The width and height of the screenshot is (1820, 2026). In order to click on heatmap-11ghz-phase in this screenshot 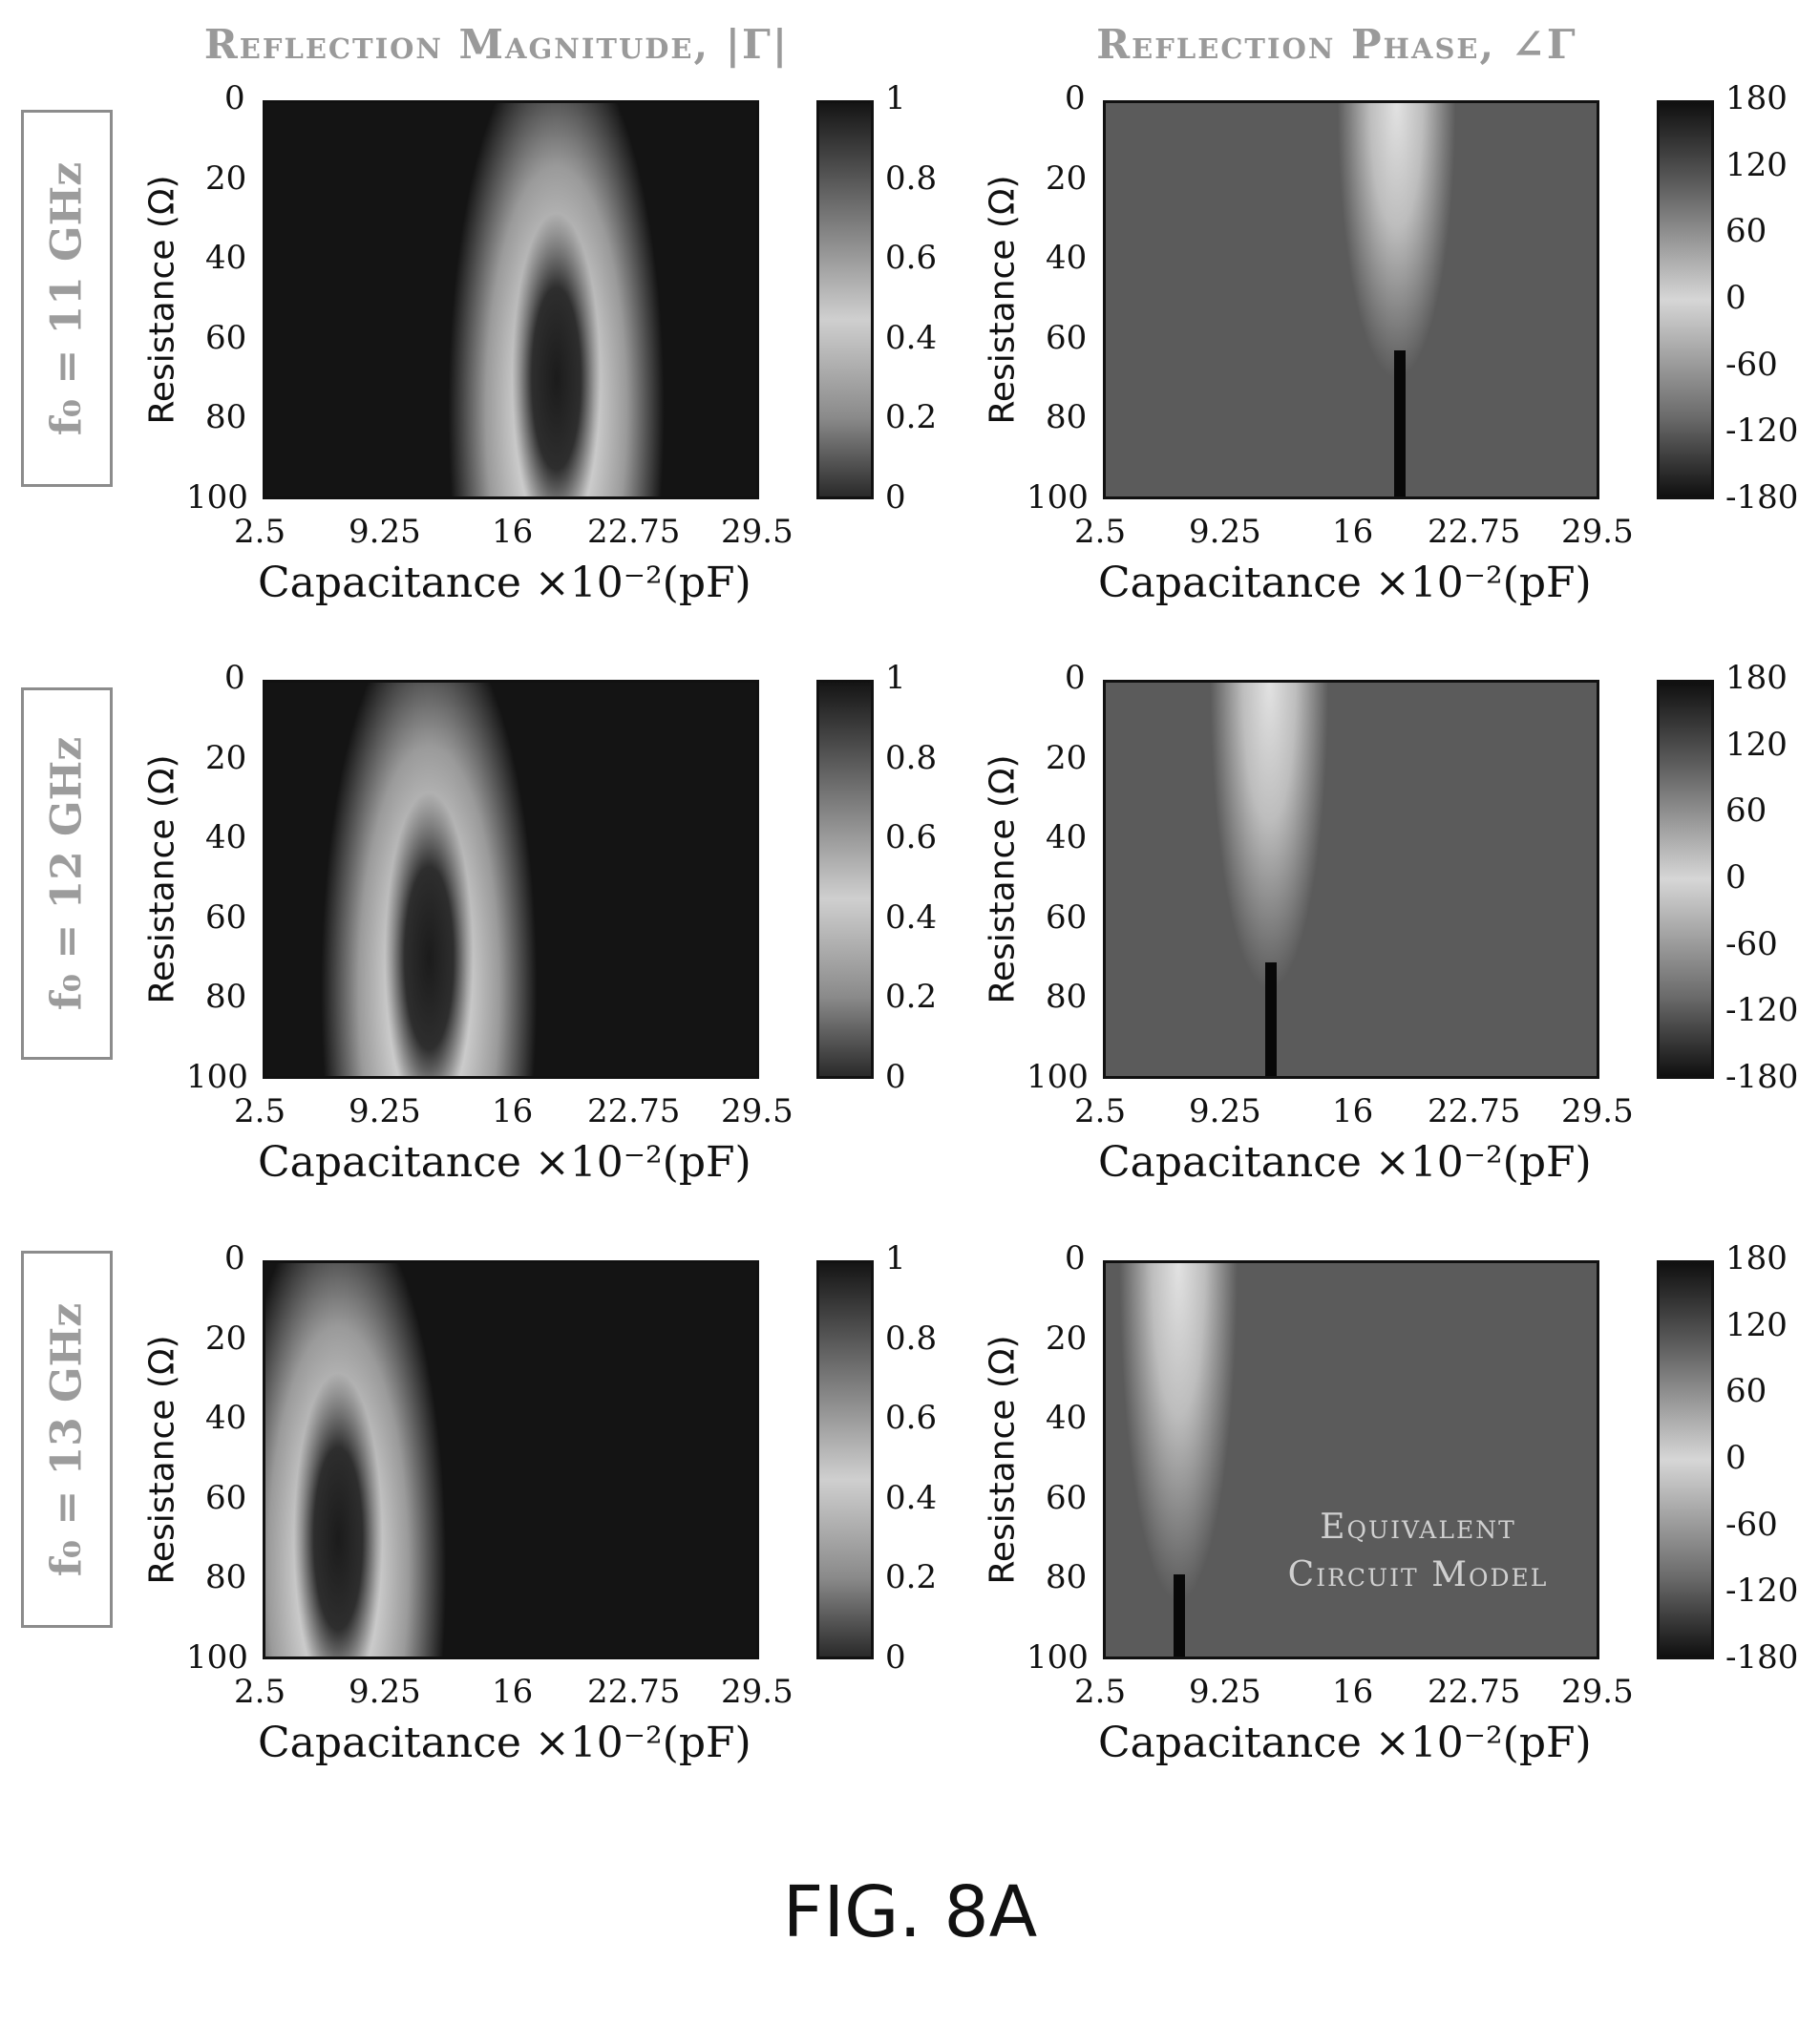, I will do `click(1351, 299)`.